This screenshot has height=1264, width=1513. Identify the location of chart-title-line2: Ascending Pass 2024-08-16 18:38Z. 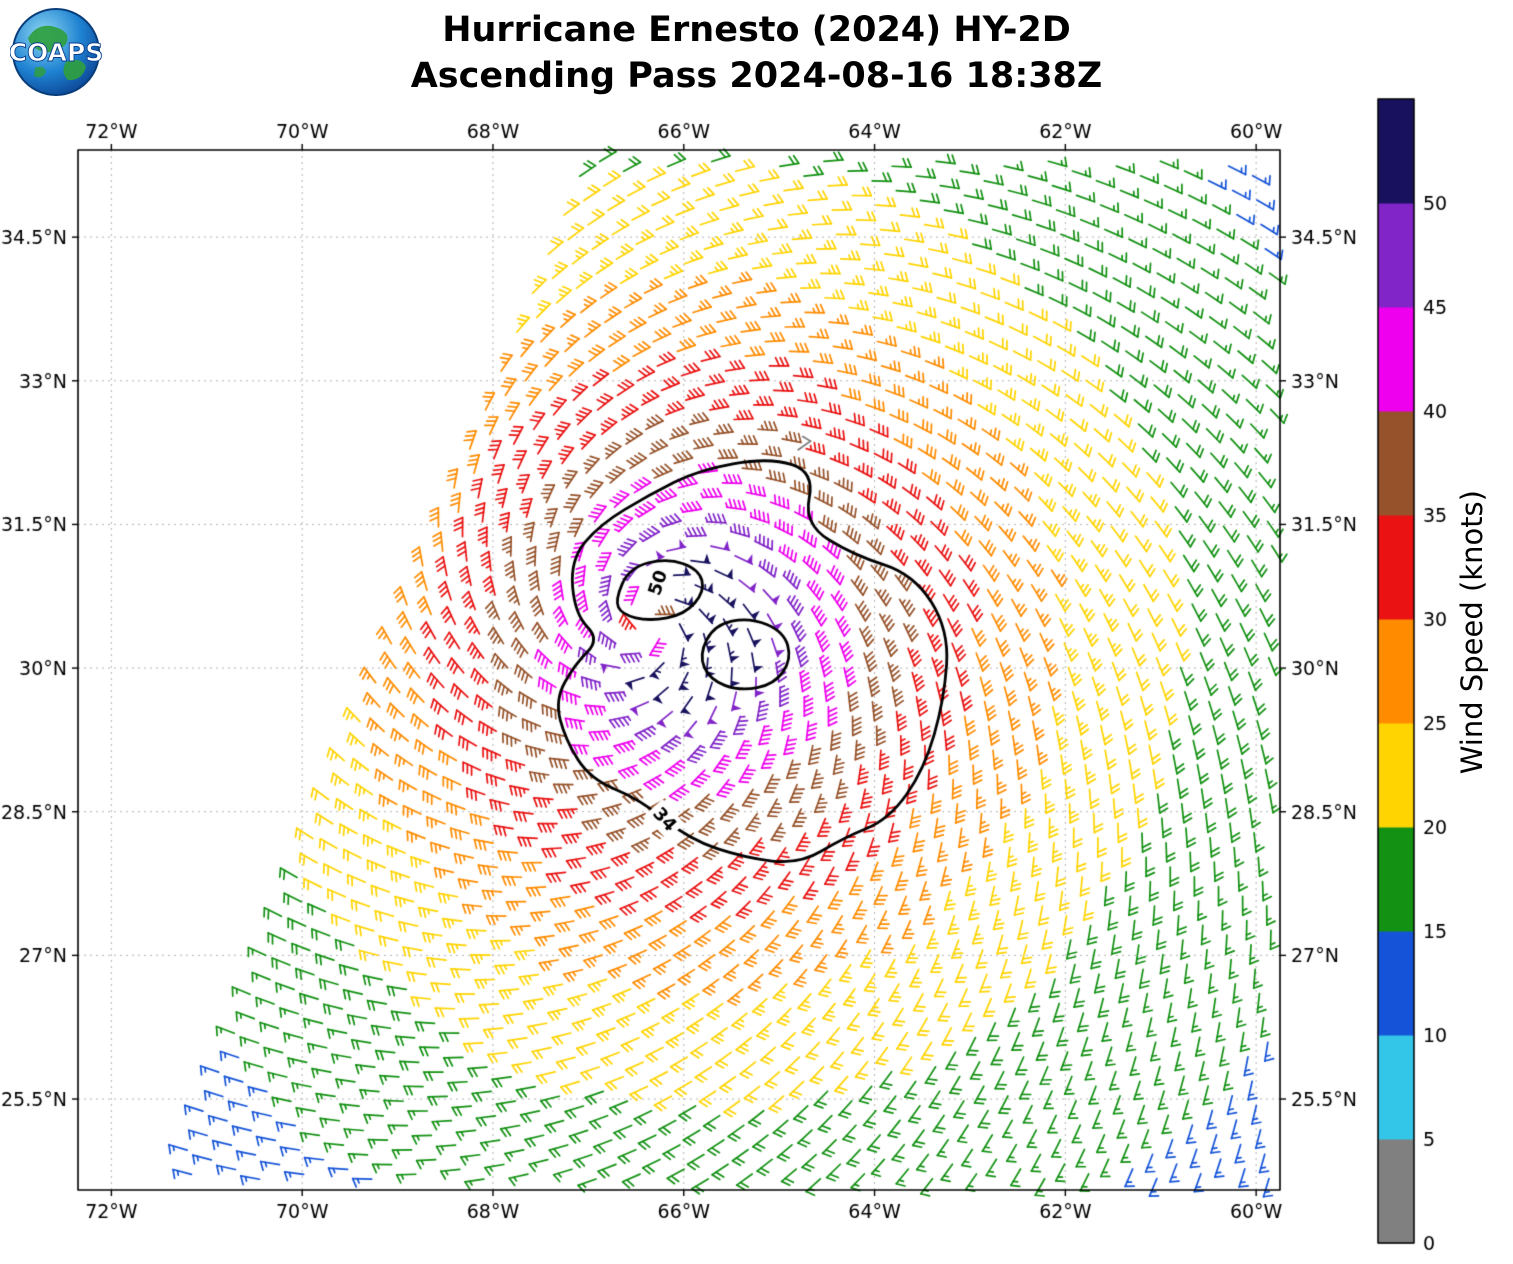
(756, 75).